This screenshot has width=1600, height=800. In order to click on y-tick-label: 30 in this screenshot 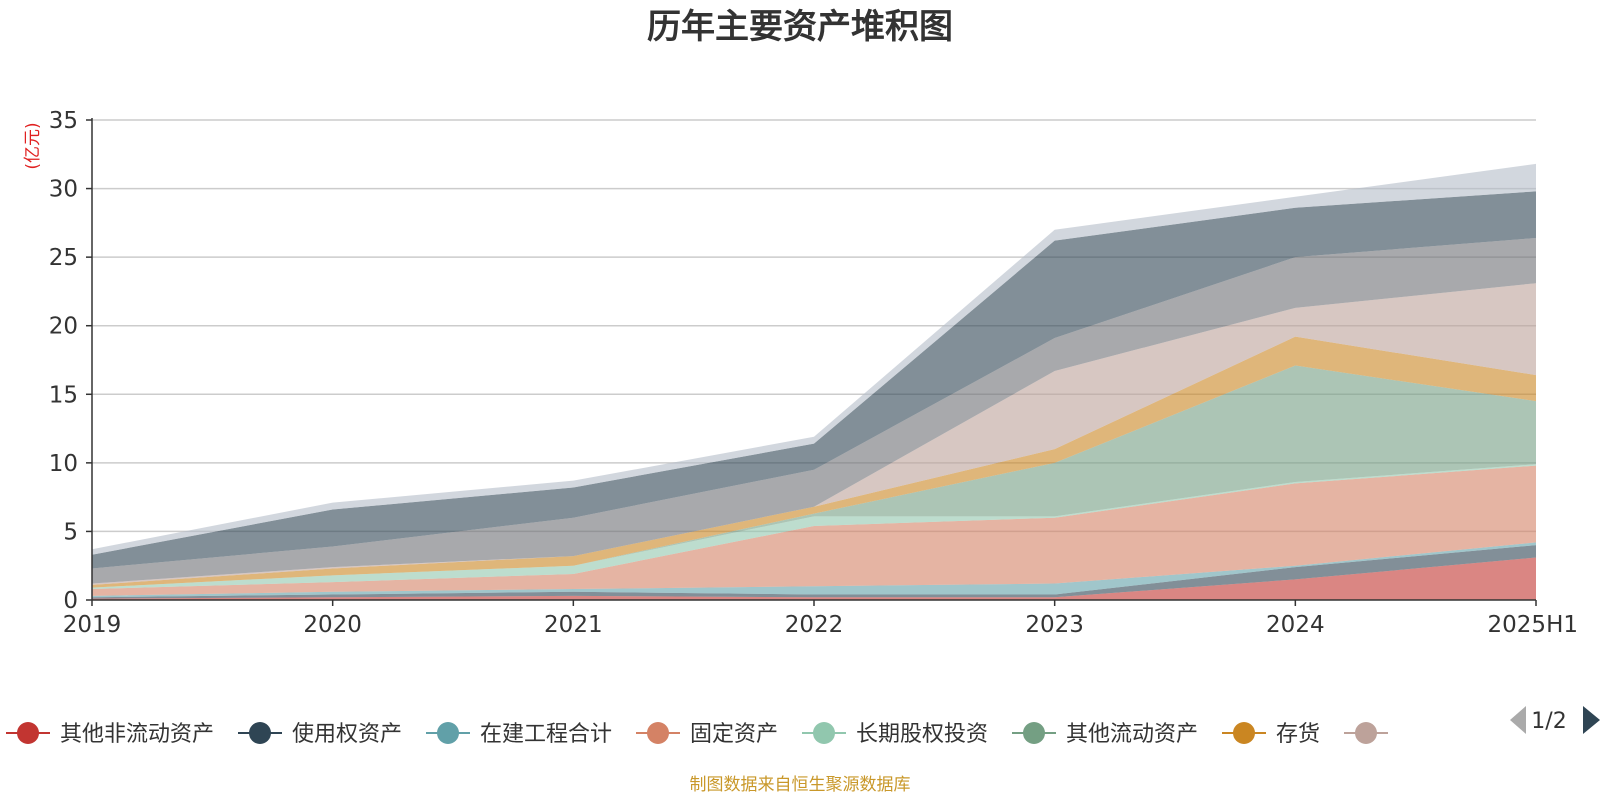, I will do `click(63, 190)`.